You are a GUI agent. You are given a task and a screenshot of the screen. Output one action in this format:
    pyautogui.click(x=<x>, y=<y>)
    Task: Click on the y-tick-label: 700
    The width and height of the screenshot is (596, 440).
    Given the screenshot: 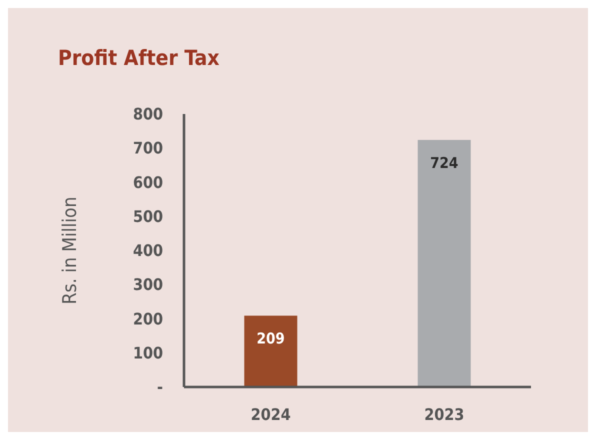 What is the action you would take?
    pyautogui.click(x=147, y=148)
    